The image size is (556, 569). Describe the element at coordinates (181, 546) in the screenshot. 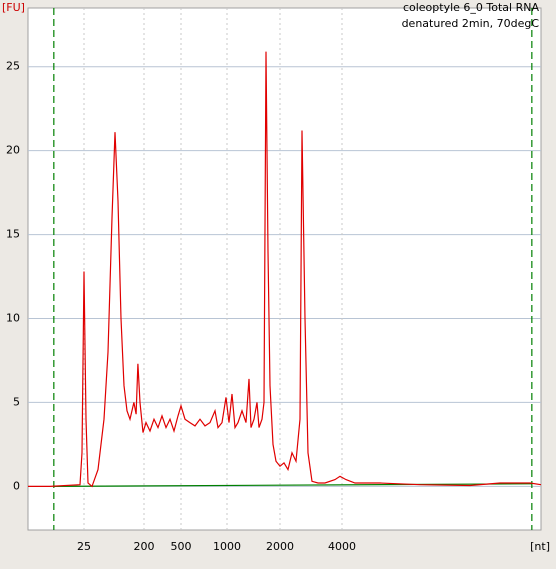

I see `x-tick-label: 500` at that location.